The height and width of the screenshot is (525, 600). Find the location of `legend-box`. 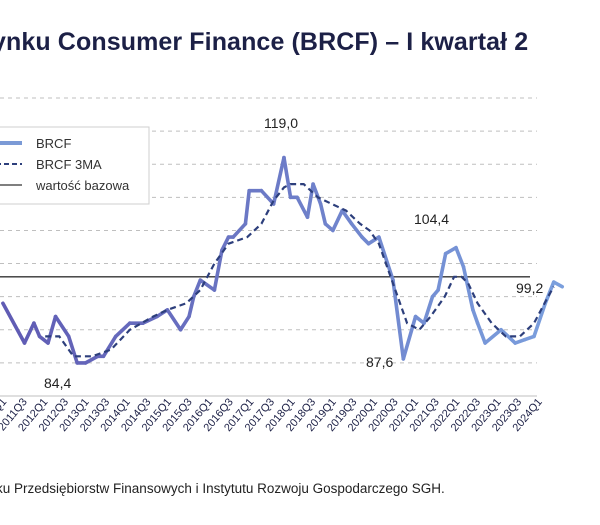

legend-box is located at coordinates (75, 165).